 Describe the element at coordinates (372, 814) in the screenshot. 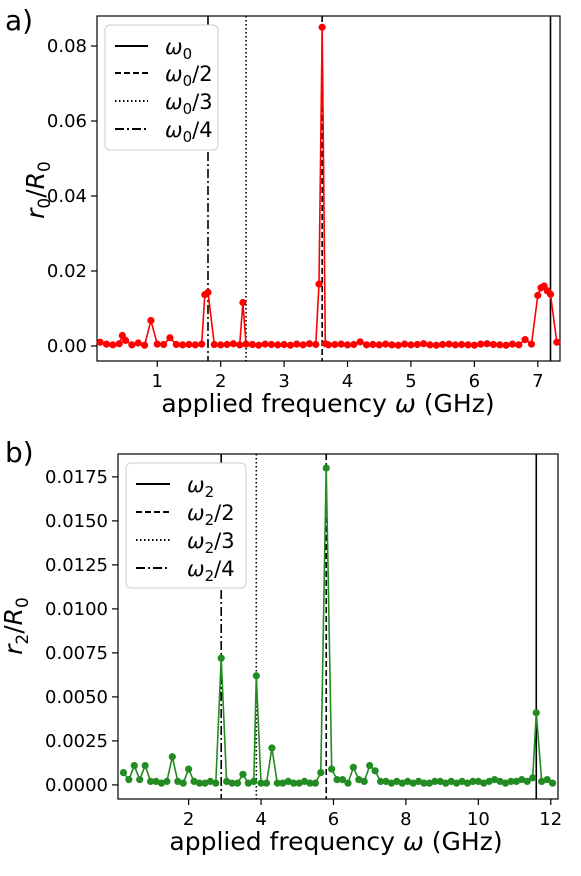

I see `x-ticks-b: 2 4 6 8 10 12` at that location.